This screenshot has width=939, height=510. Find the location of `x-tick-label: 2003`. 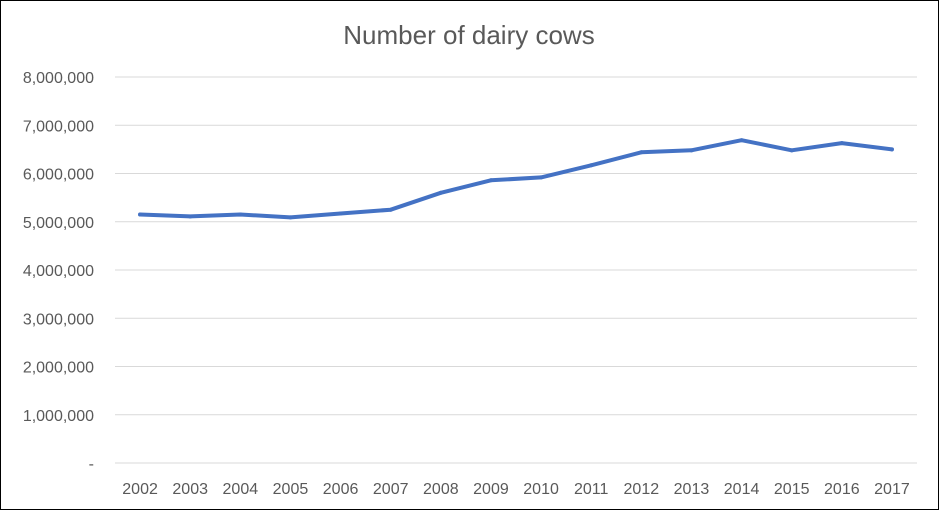

x-tick-label: 2003 is located at coordinates (190, 489).